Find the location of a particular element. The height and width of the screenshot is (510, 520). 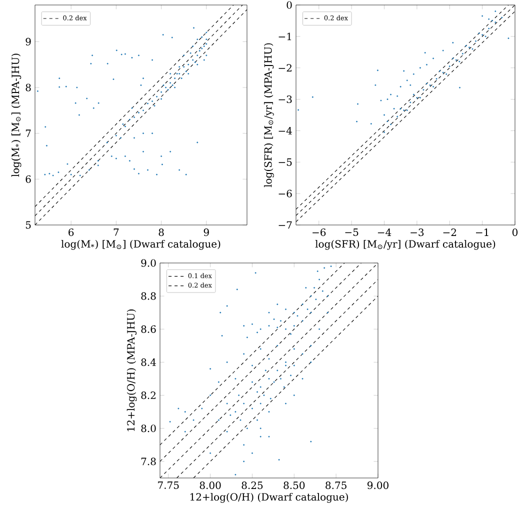

y-tick-label: 8.4 is located at coordinates (148, 362).